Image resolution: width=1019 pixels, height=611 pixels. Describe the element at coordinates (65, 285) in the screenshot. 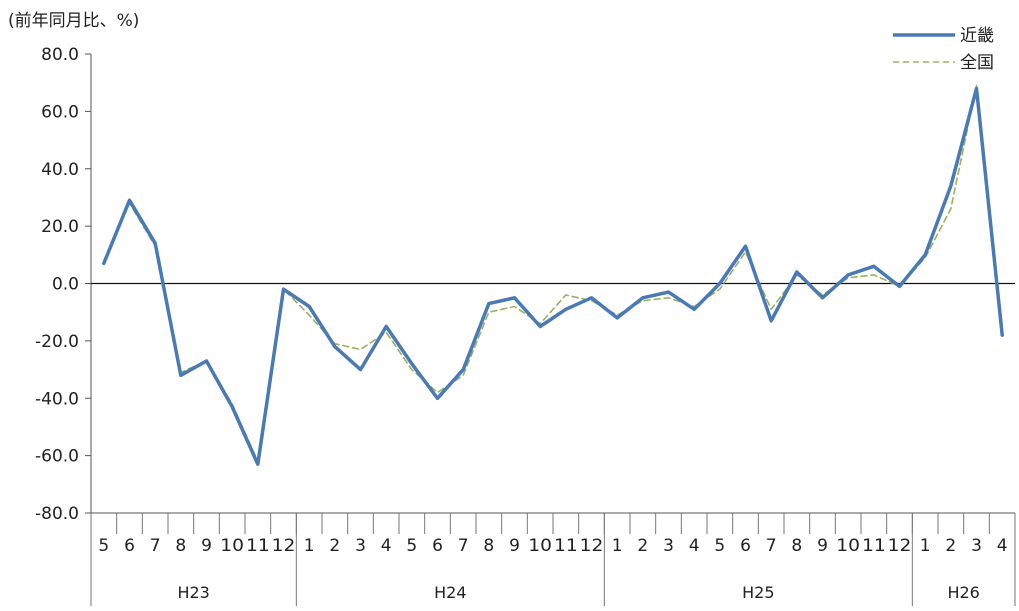

I see `y-tick-label: 0.0` at that location.